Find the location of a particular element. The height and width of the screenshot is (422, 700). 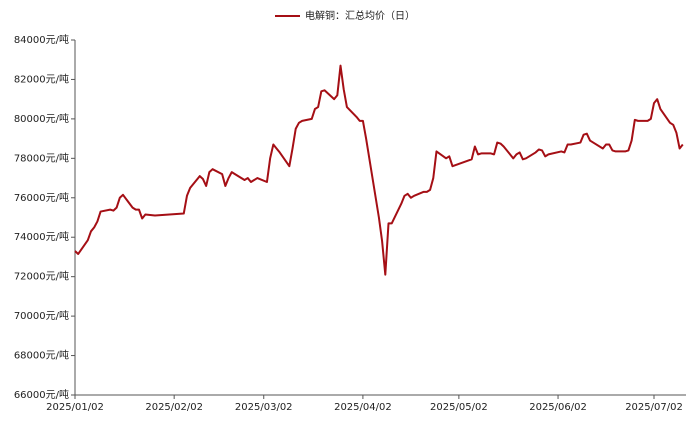

x-tick-label: 2025/03/02 is located at coordinates (264, 407).